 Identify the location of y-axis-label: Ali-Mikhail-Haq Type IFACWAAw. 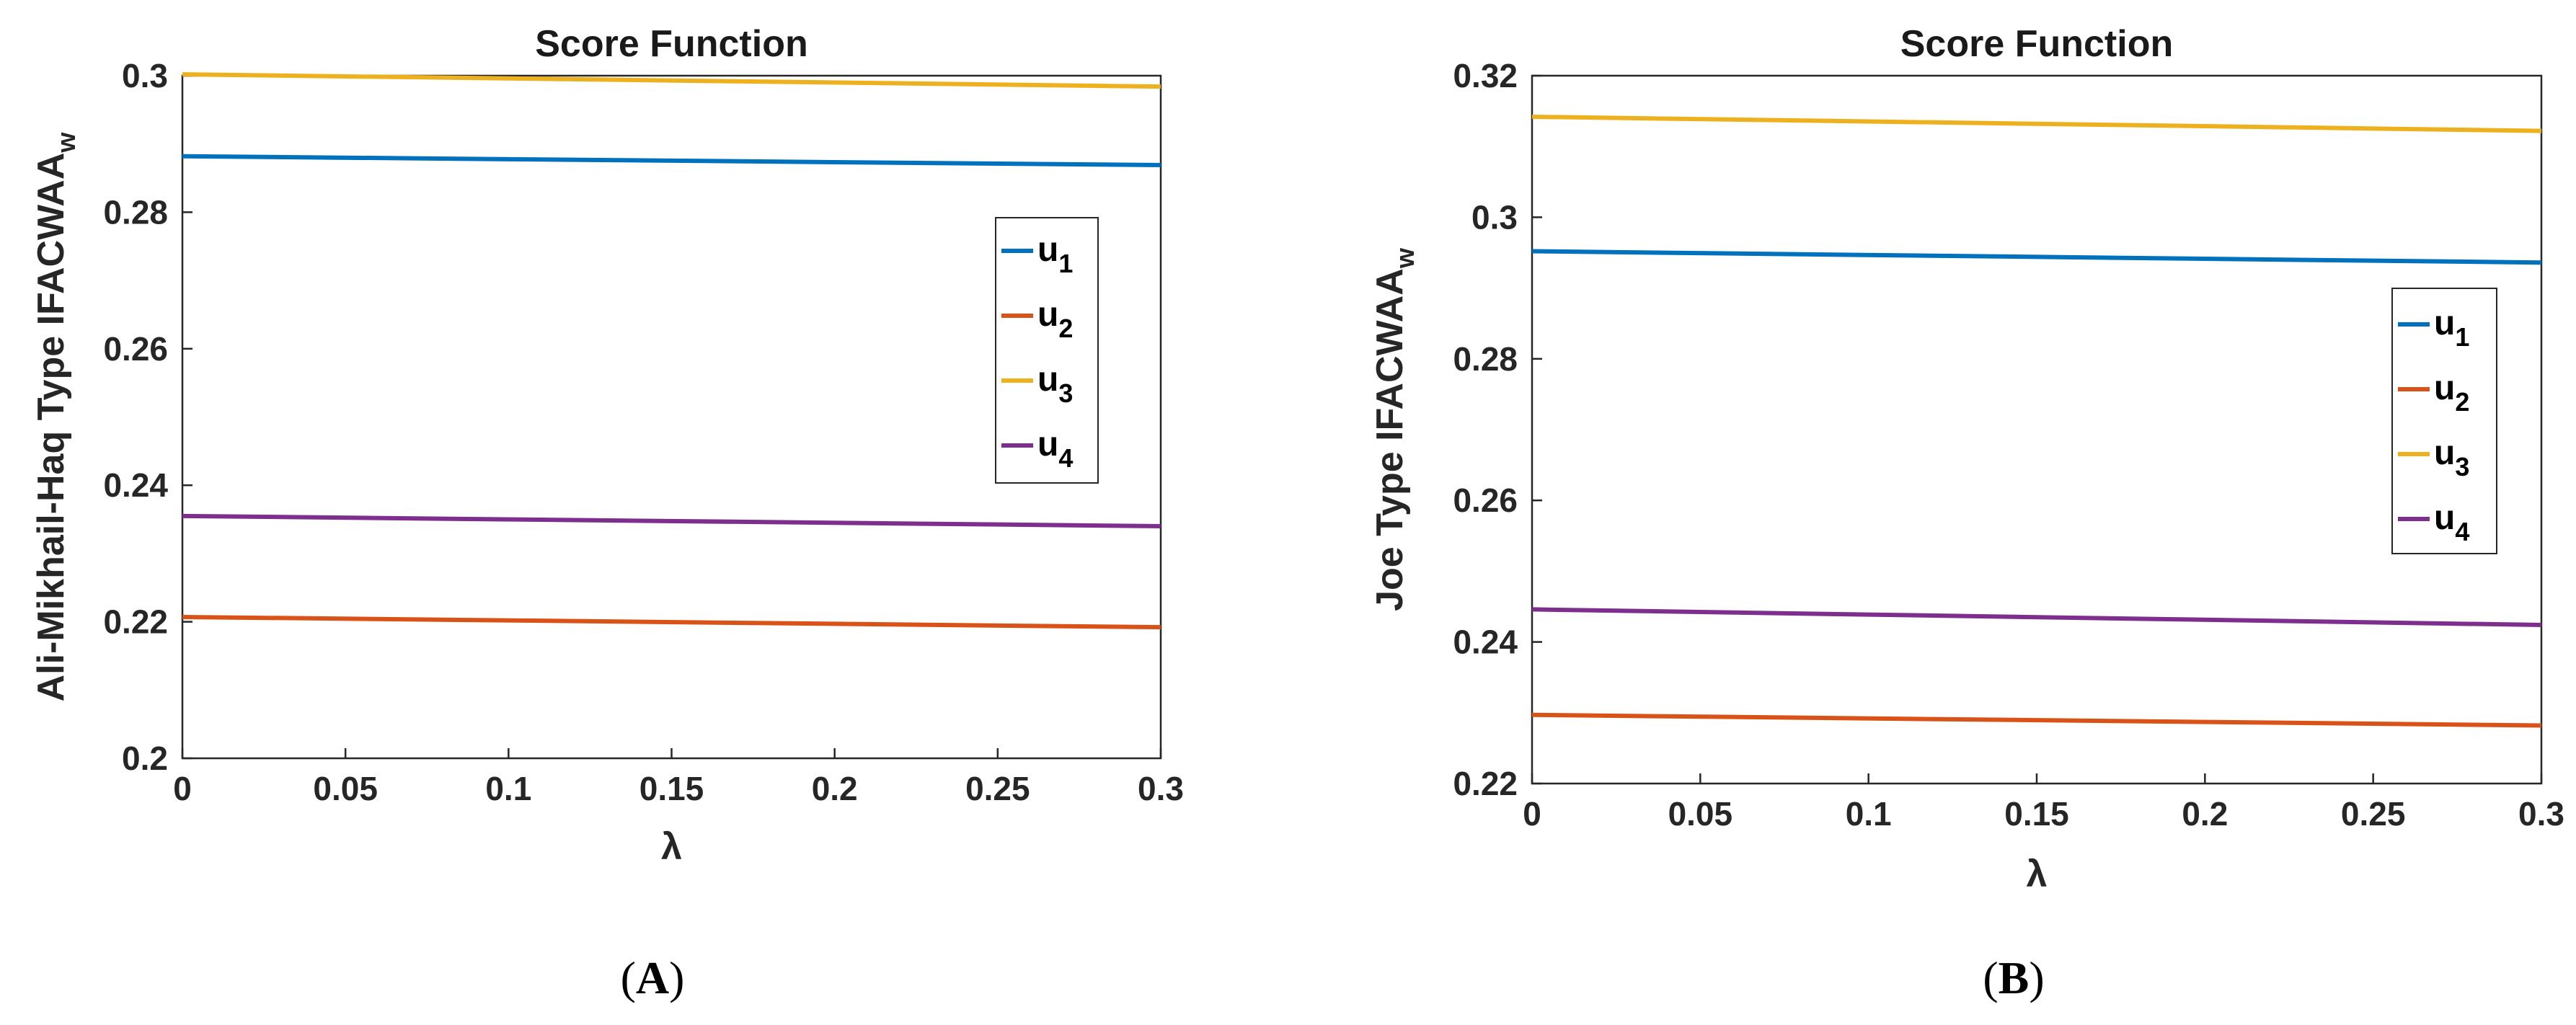
(55, 417).